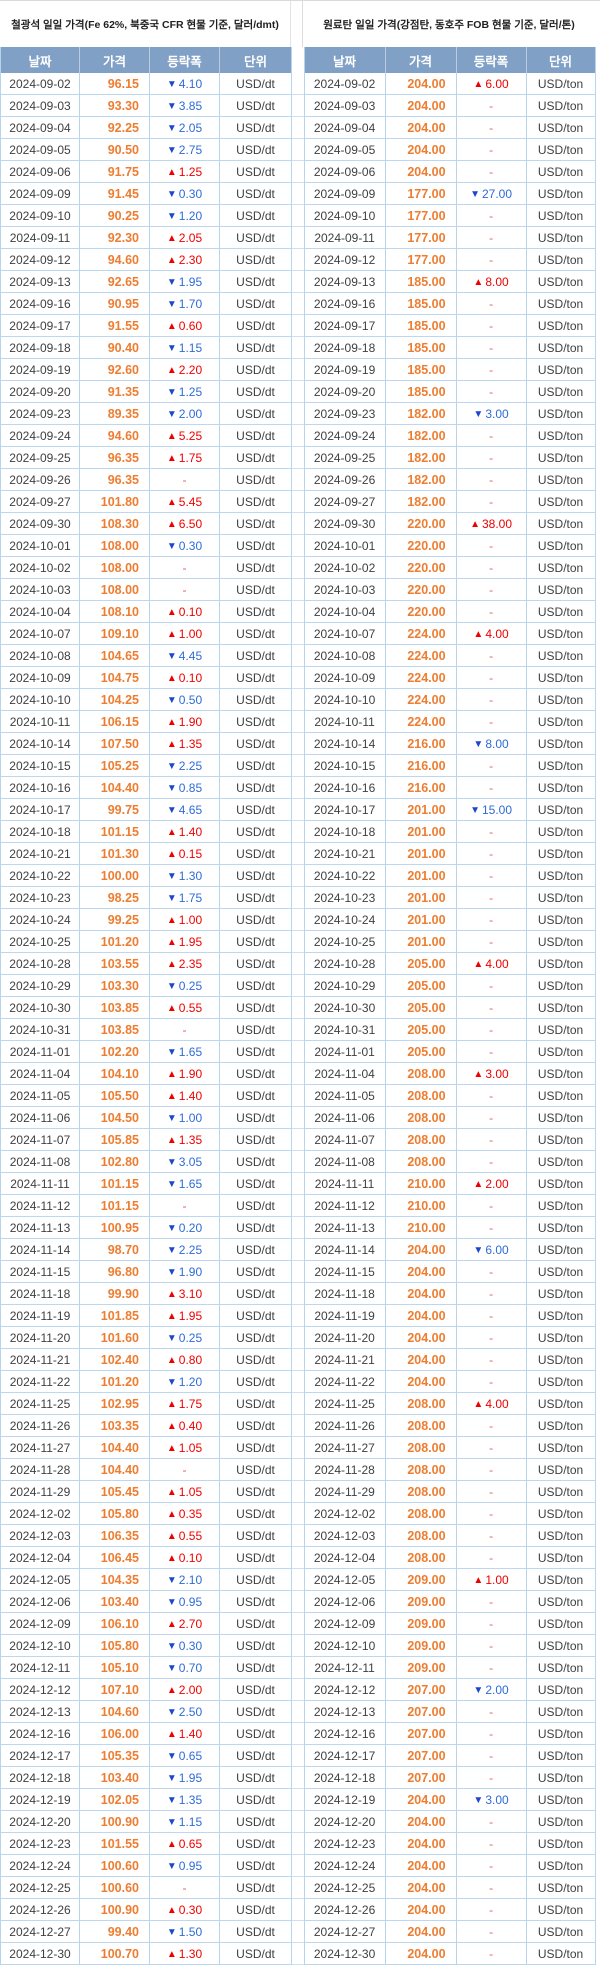  Describe the element at coordinates (114, 1536) in the screenshot. I see `price-cell: 106.35` at that location.